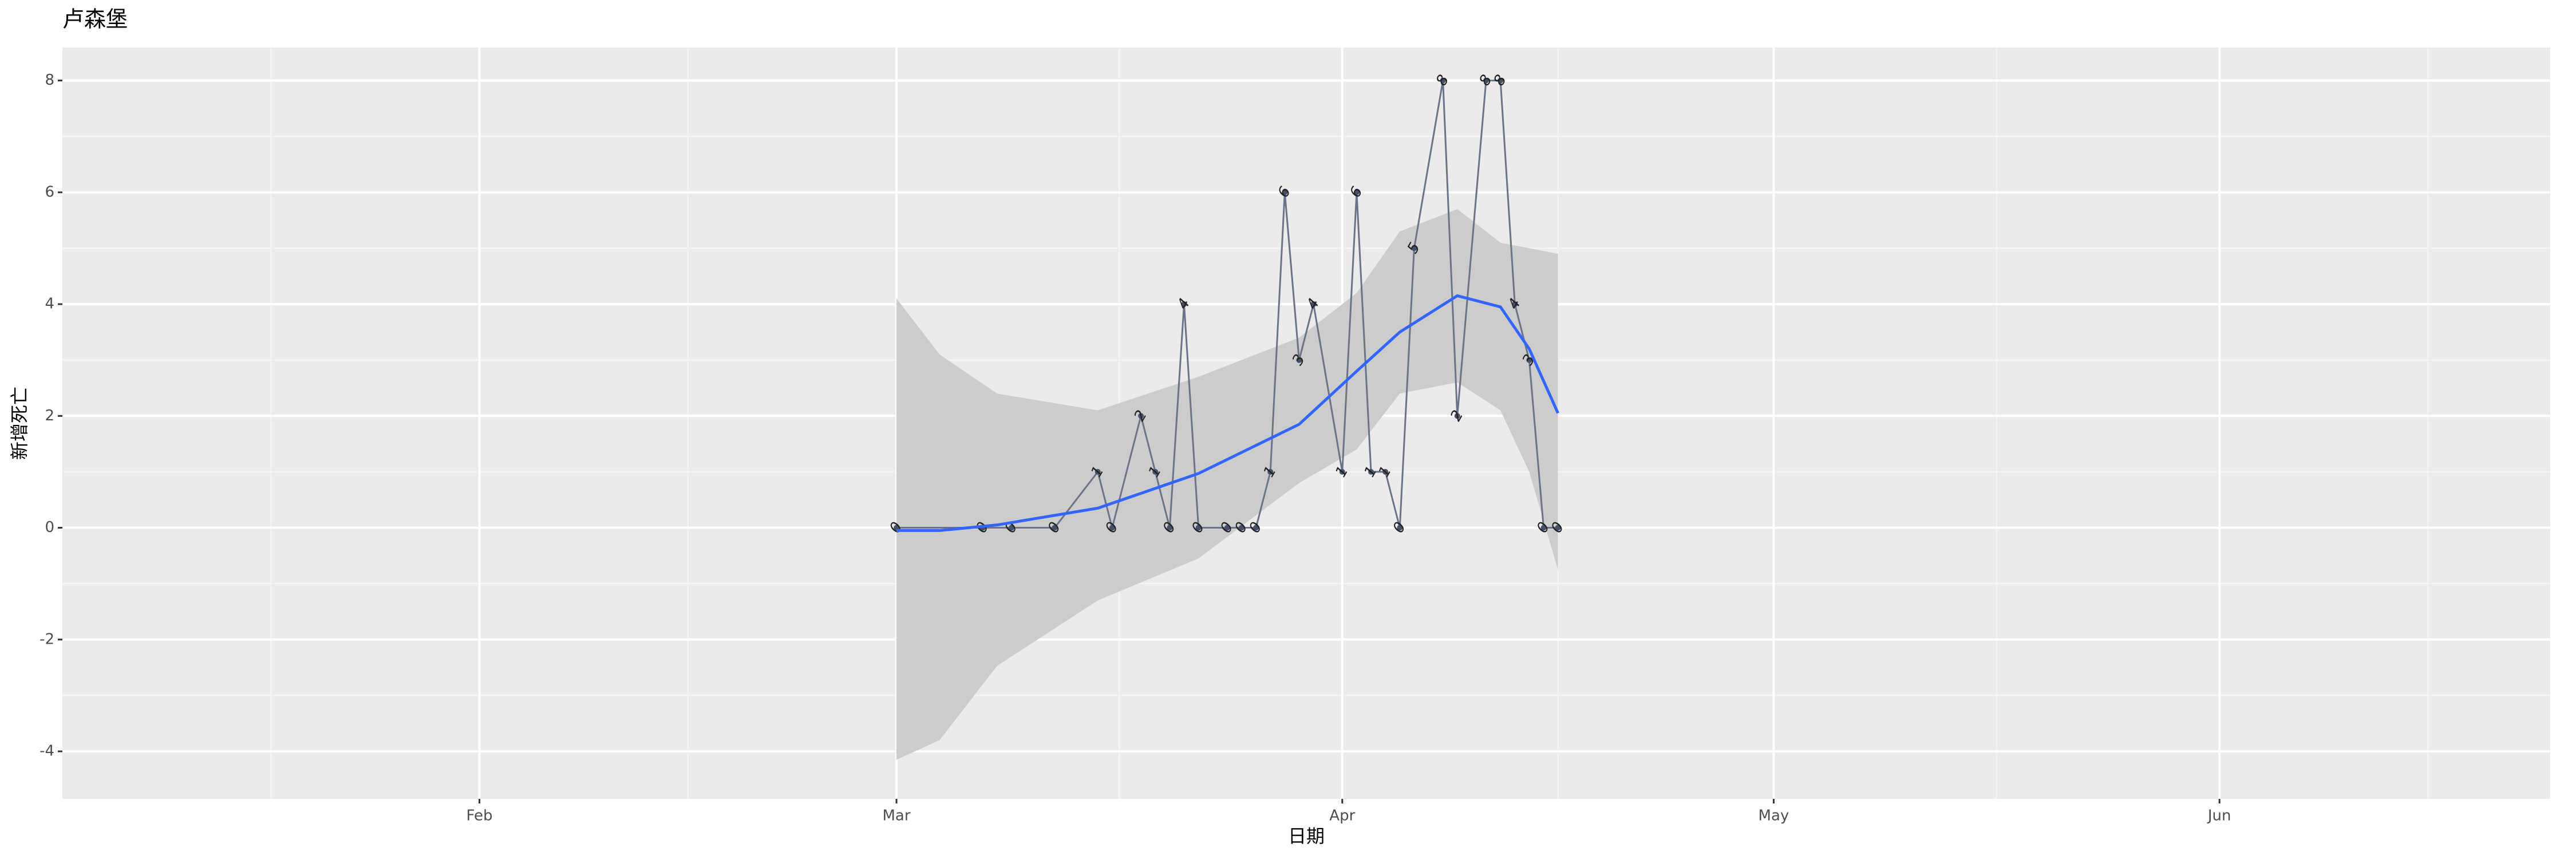 The height and width of the screenshot is (859, 2576). What do you see at coordinates (49, 415) in the screenshot?
I see `y-tick-label: 2` at bounding box center [49, 415].